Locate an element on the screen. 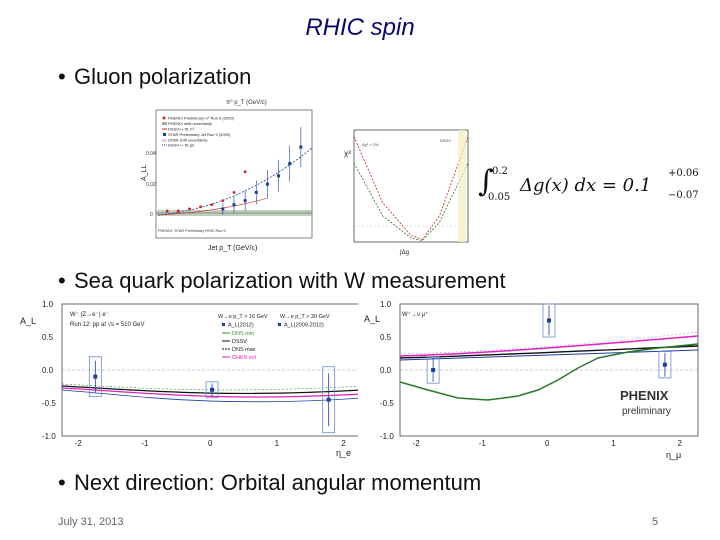  chi2-curve is located at coordinates (411, 188).